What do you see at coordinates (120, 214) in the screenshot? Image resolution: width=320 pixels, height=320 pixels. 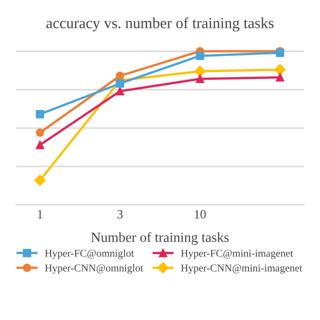 I see `x-tick-label: 3` at bounding box center [120, 214].